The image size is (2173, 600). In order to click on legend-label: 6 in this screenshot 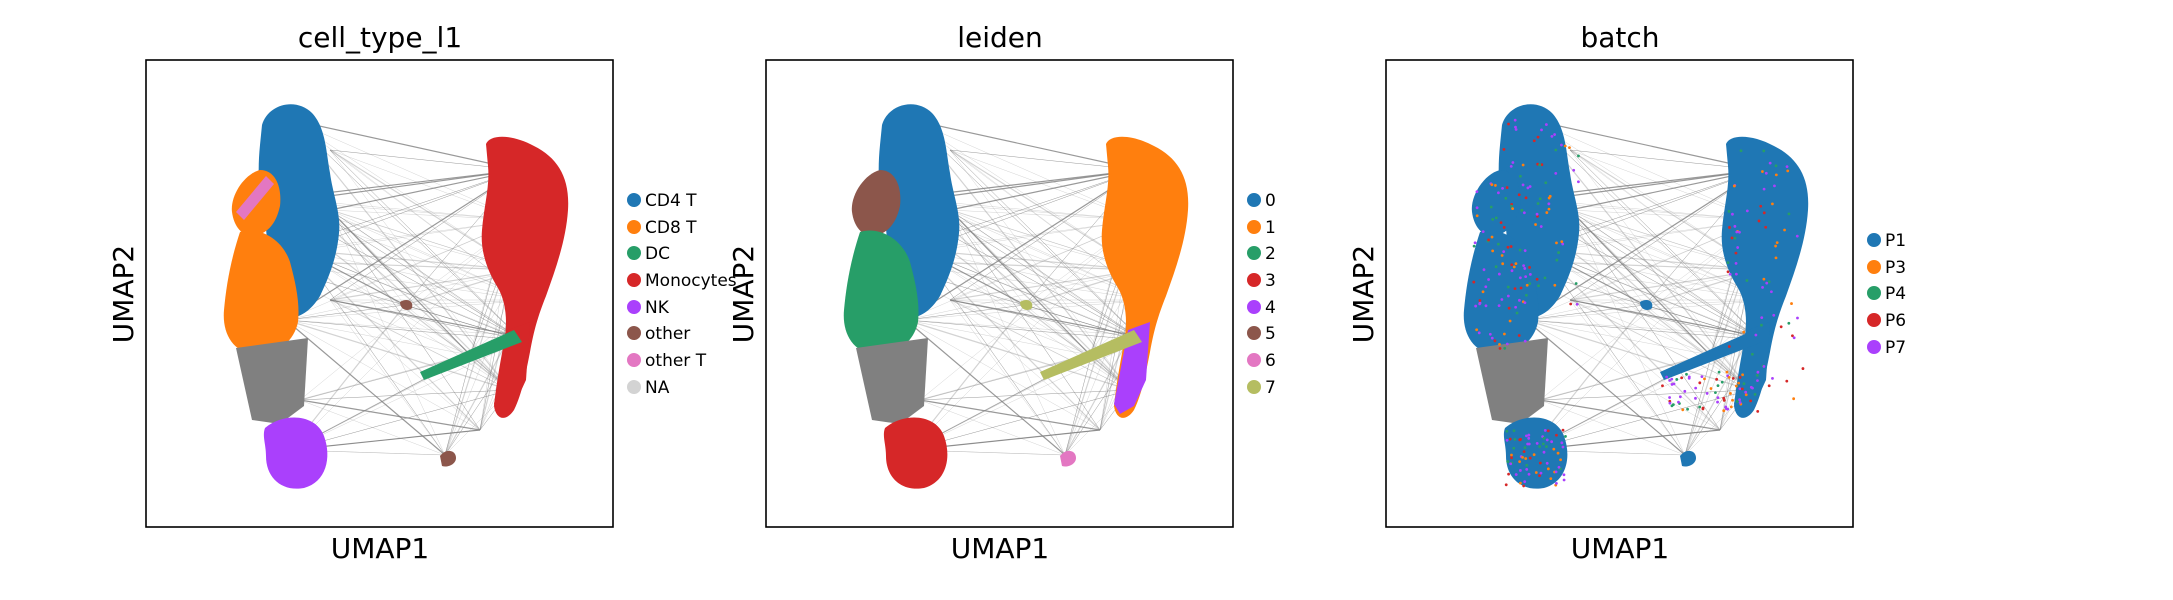, I will do `click(1270, 361)`.